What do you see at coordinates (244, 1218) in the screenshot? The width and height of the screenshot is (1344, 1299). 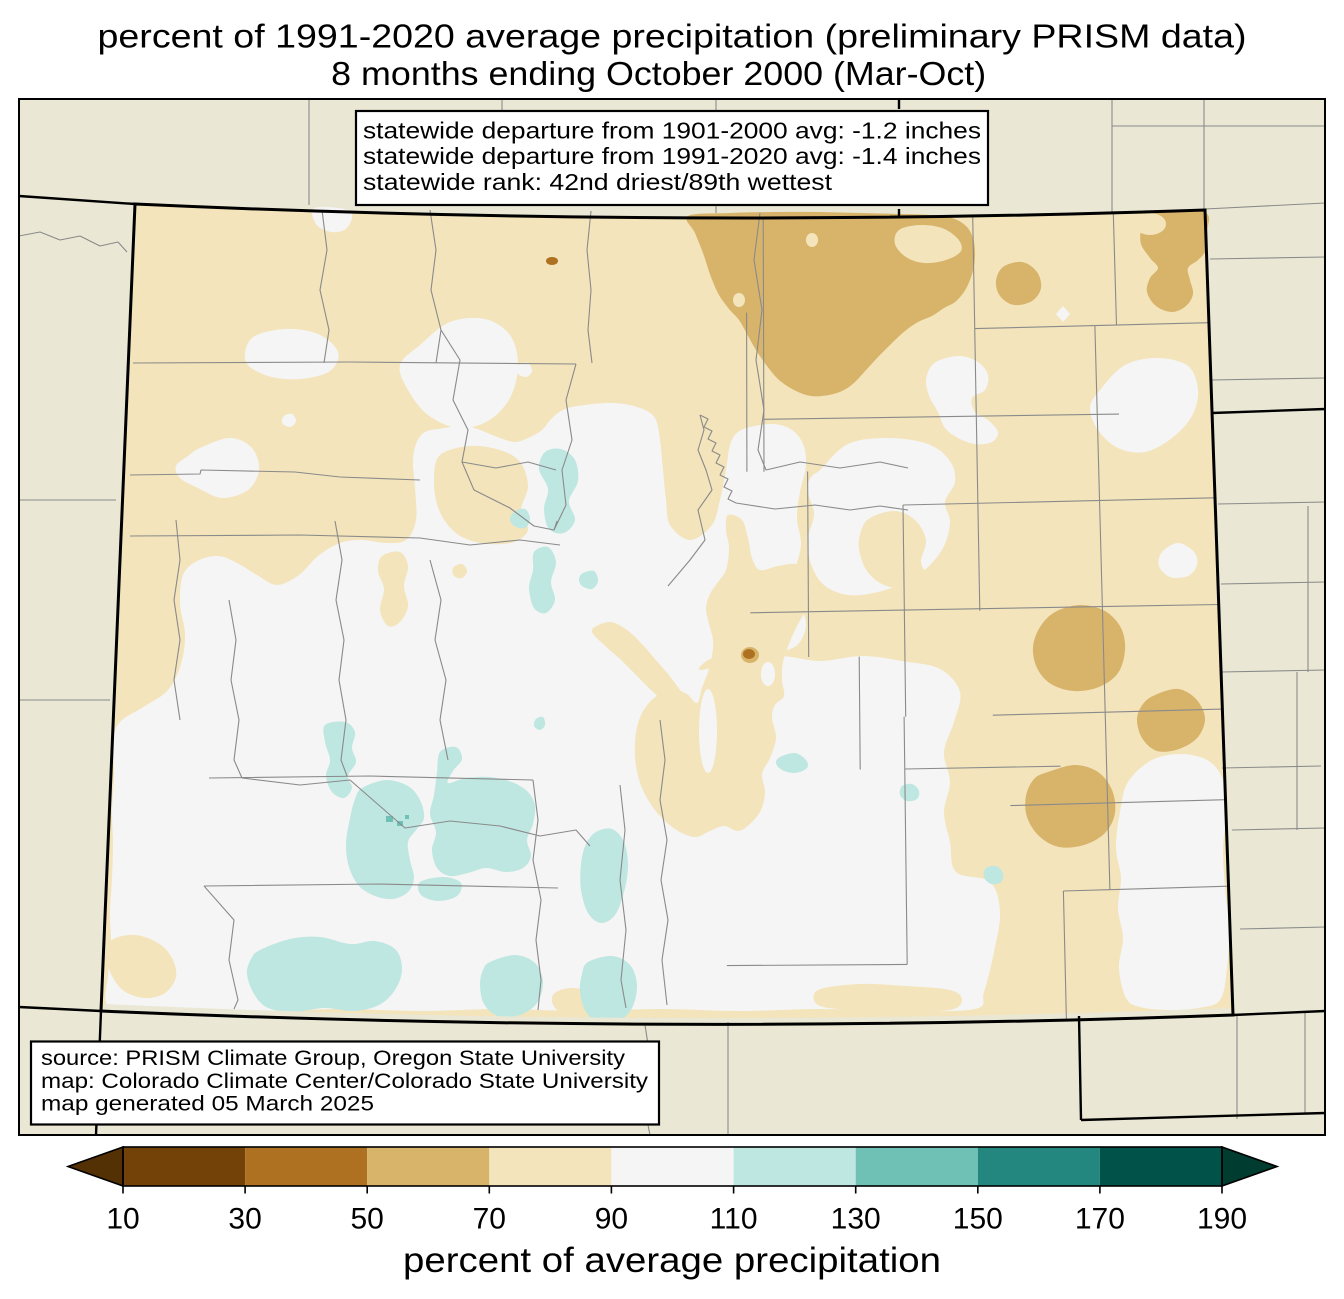 I see `svg-text: 30` at bounding box center [244, 1218].